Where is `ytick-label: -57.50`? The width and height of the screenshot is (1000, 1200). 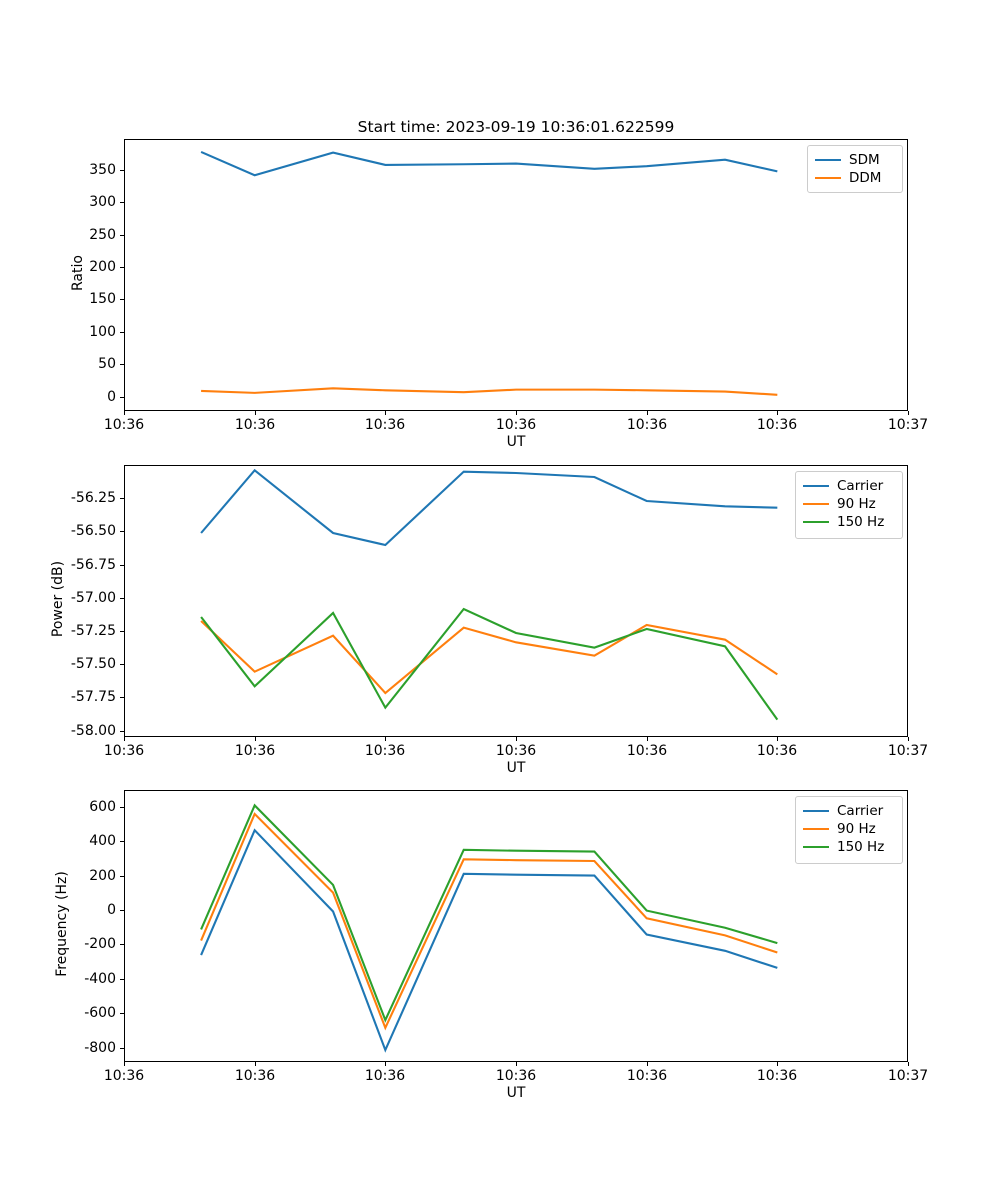
ytick-label: -57.50 is located at coordinates (93, 664).